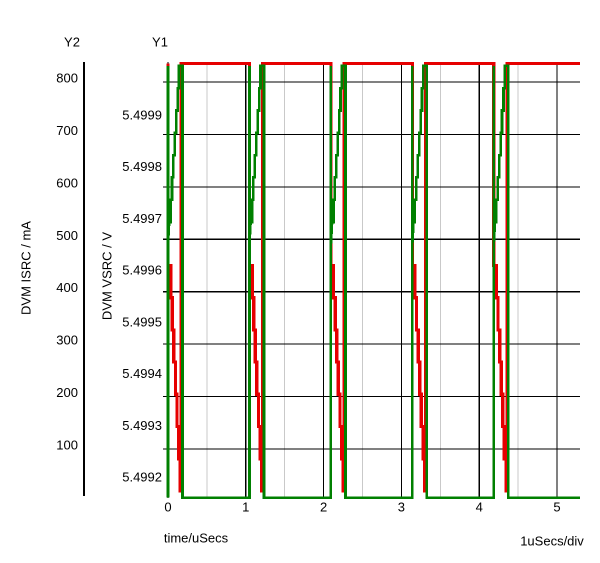  What do you see at coordinates (67, 445) in the screenshot?
I see `y2-tick-label: 100` at bounding box center [67, 445].